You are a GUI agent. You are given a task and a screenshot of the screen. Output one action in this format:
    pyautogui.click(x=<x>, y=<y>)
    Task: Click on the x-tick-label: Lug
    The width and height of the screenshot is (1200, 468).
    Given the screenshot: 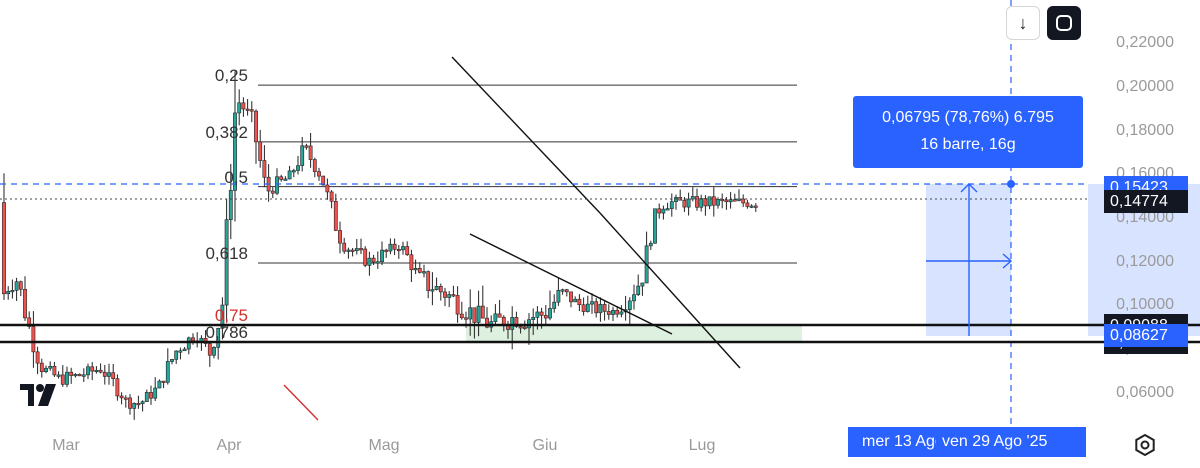 What is the action you would take?
    pyautogui.click(x=702, y=445)
    